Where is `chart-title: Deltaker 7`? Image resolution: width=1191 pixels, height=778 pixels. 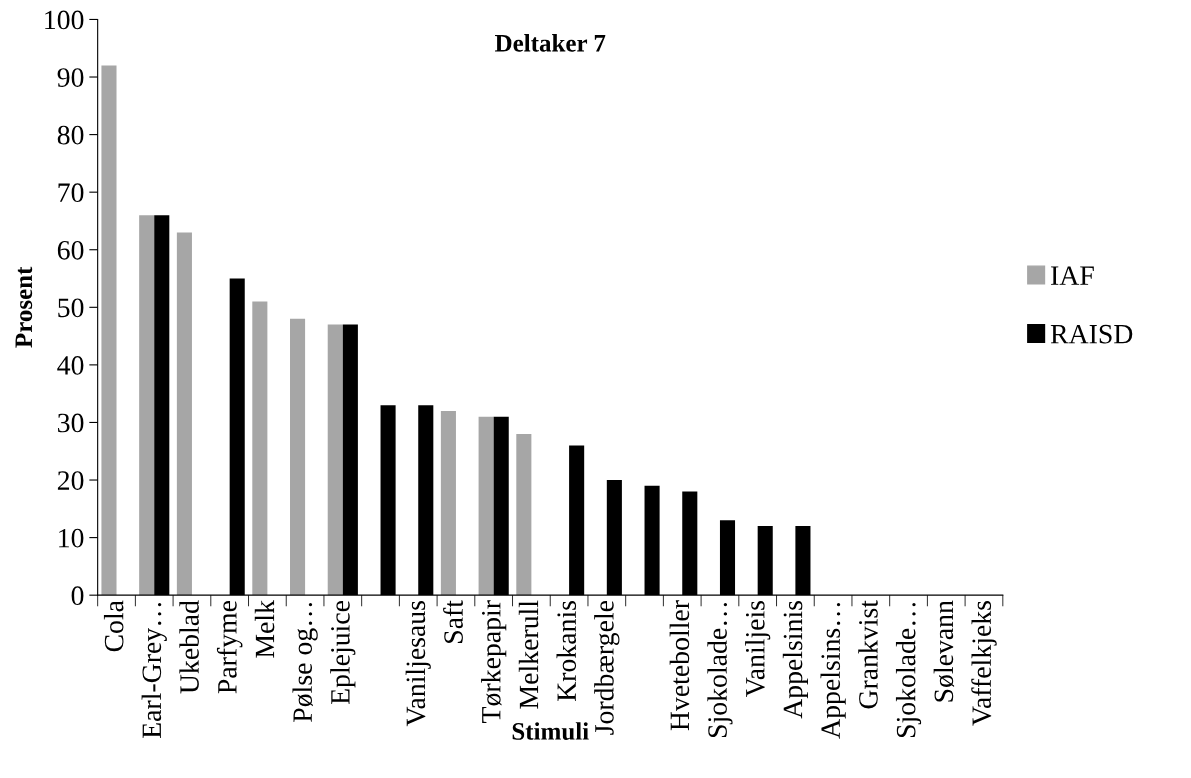 chart-title: Deltaker 7 is located at coordinates (550, 43).